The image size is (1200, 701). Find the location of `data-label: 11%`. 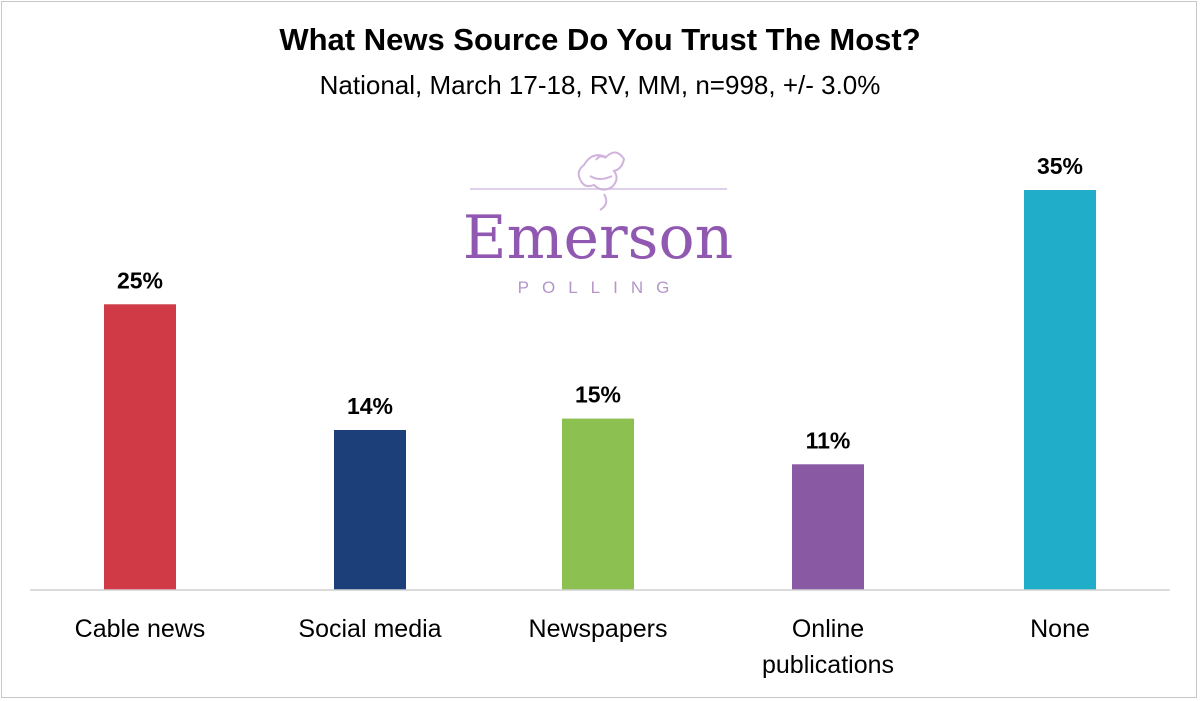

data-label: 11% is located at coordinates (828, 440).